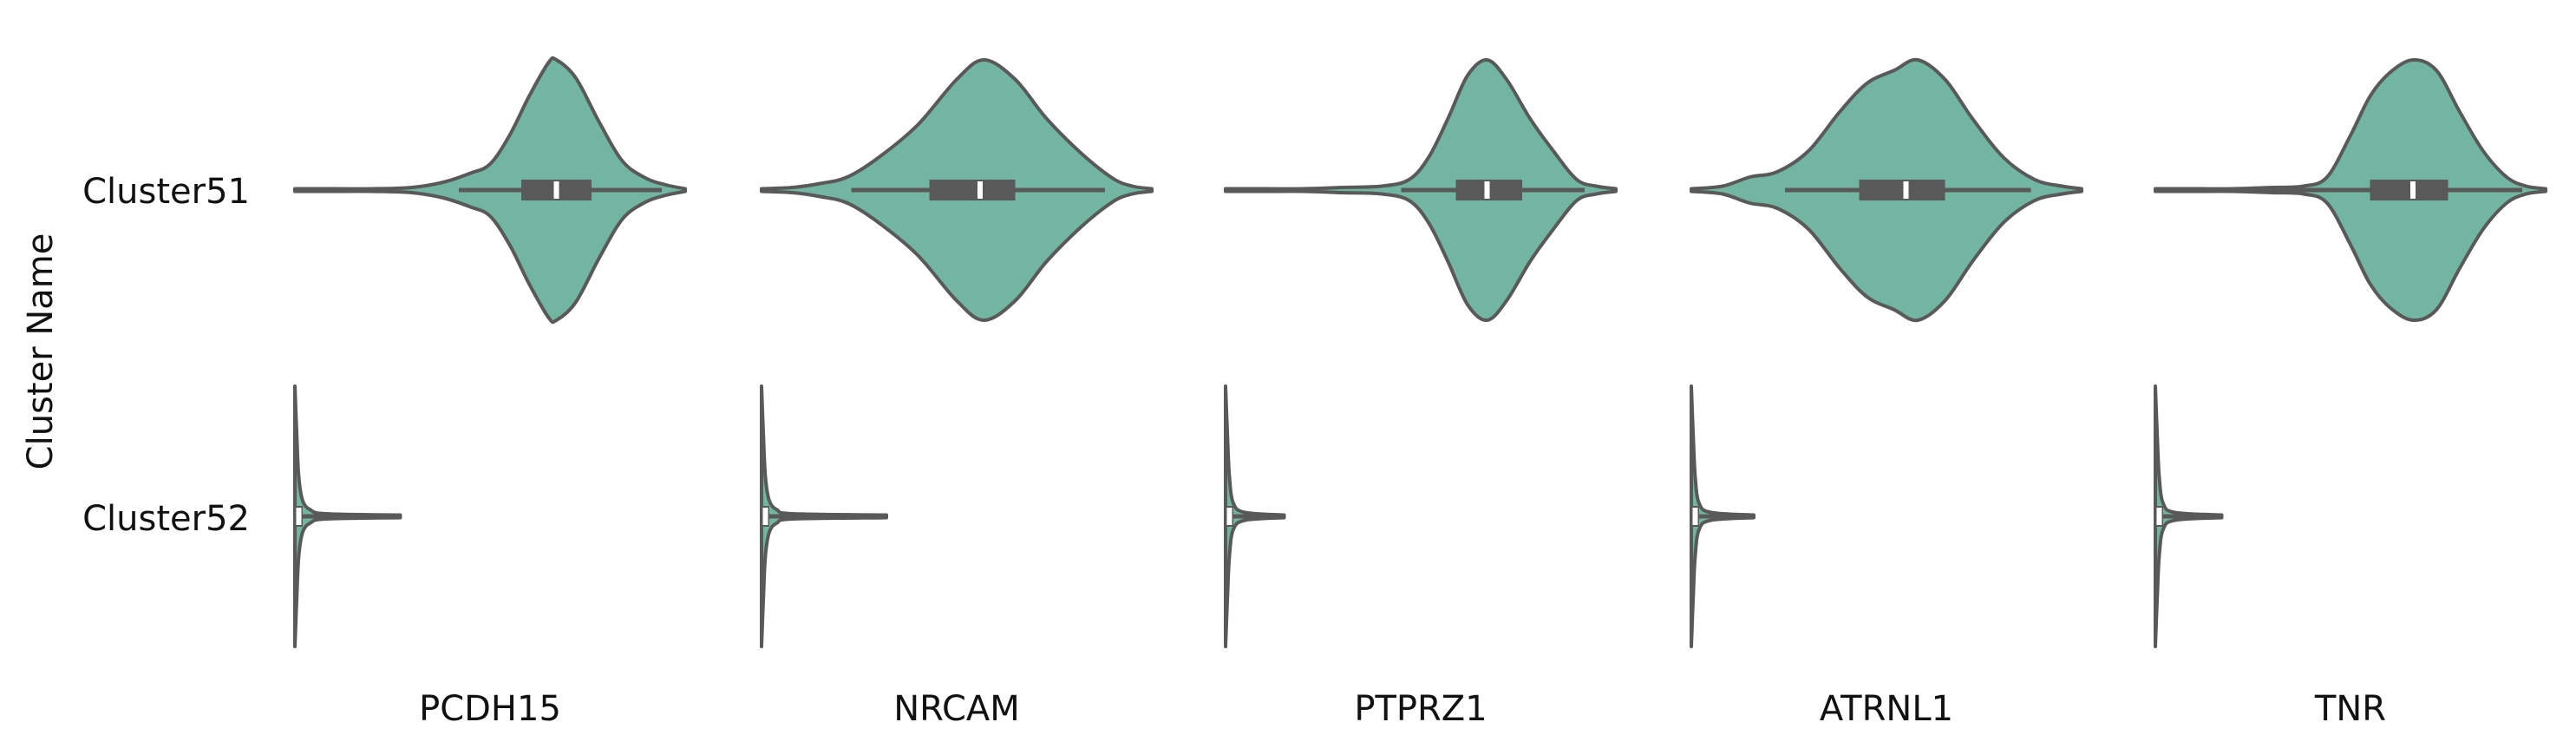 This screenshot has width=2576, height=755. Describe the element at coordinates (1487, 190) in the screenshot. I see `median-marker-ptprz1-cluster51` at that location.